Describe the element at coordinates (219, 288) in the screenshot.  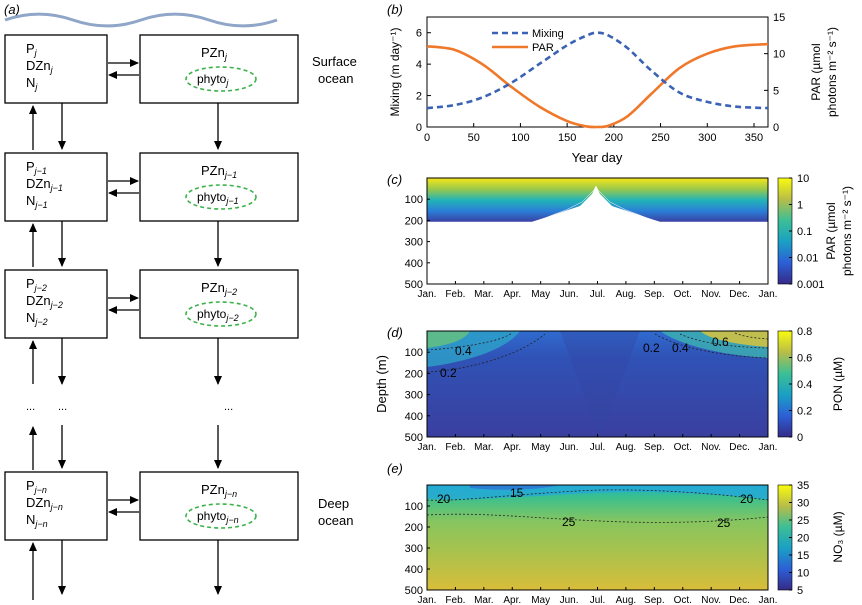
I see `right-box-title-2: PZnj−2` at that location.